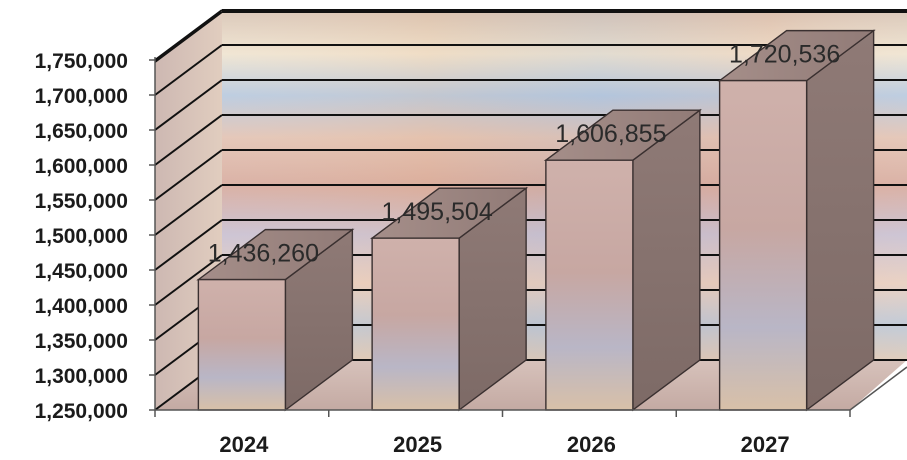  I want to click on bar-2026, so click(622, 260).